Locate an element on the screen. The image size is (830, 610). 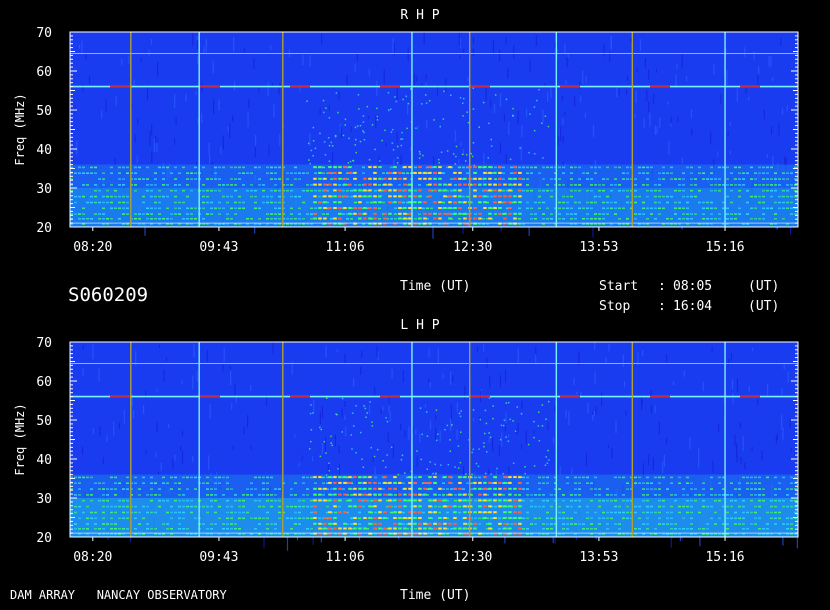
stop-unit: (UT) is located at coordinates (764, 306).